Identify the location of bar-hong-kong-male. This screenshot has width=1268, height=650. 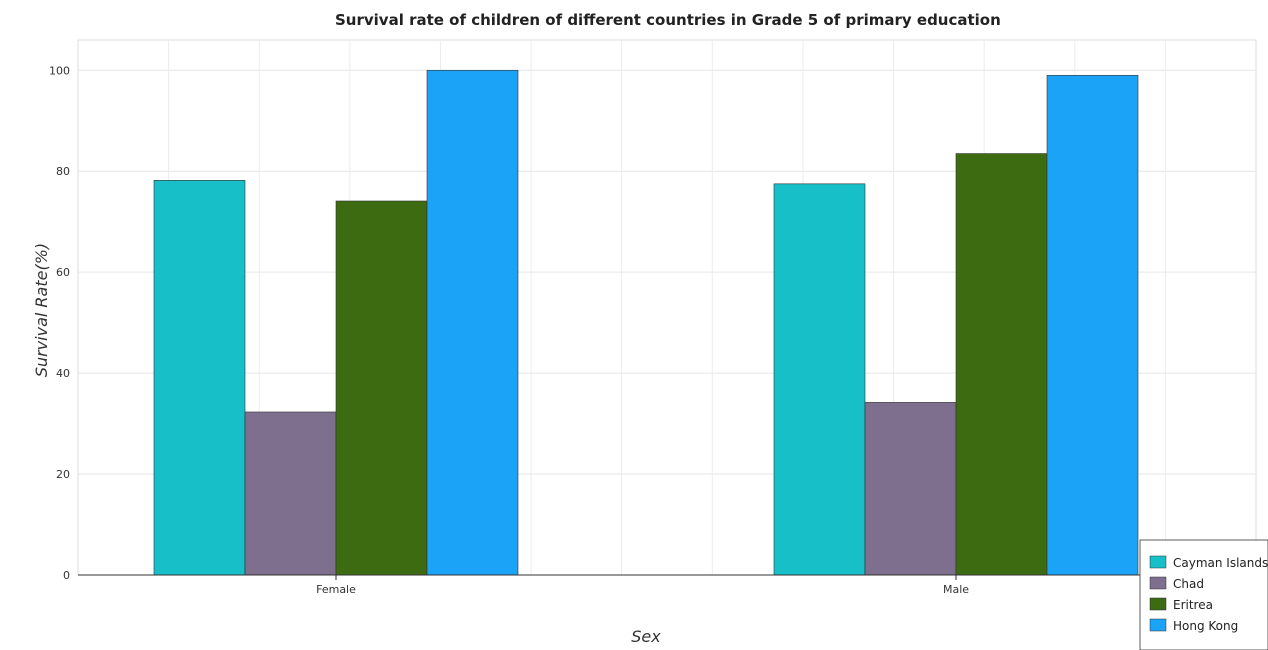
(1092, 325).